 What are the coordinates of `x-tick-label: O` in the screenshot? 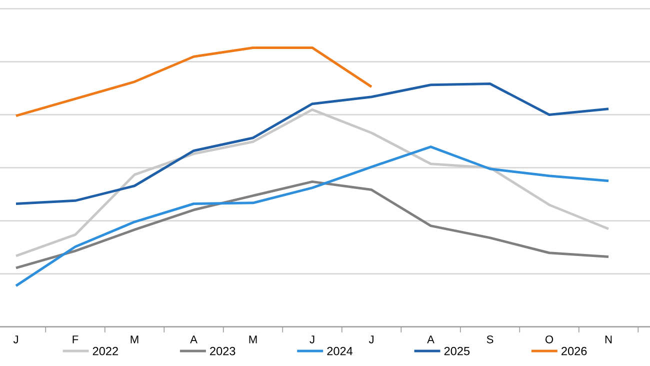 It's located at (549, 339).